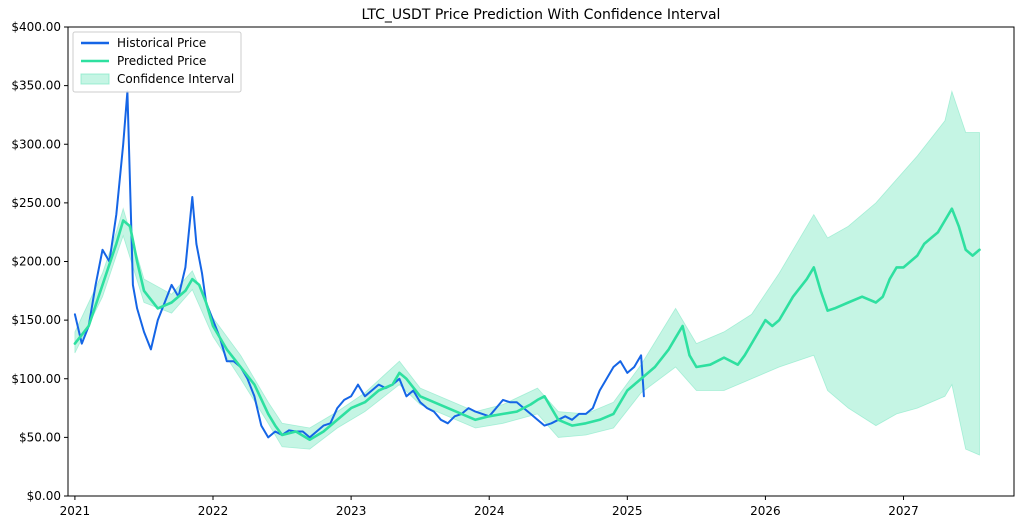  I want to click on x-tick-label: 2022, so click(213, 511).